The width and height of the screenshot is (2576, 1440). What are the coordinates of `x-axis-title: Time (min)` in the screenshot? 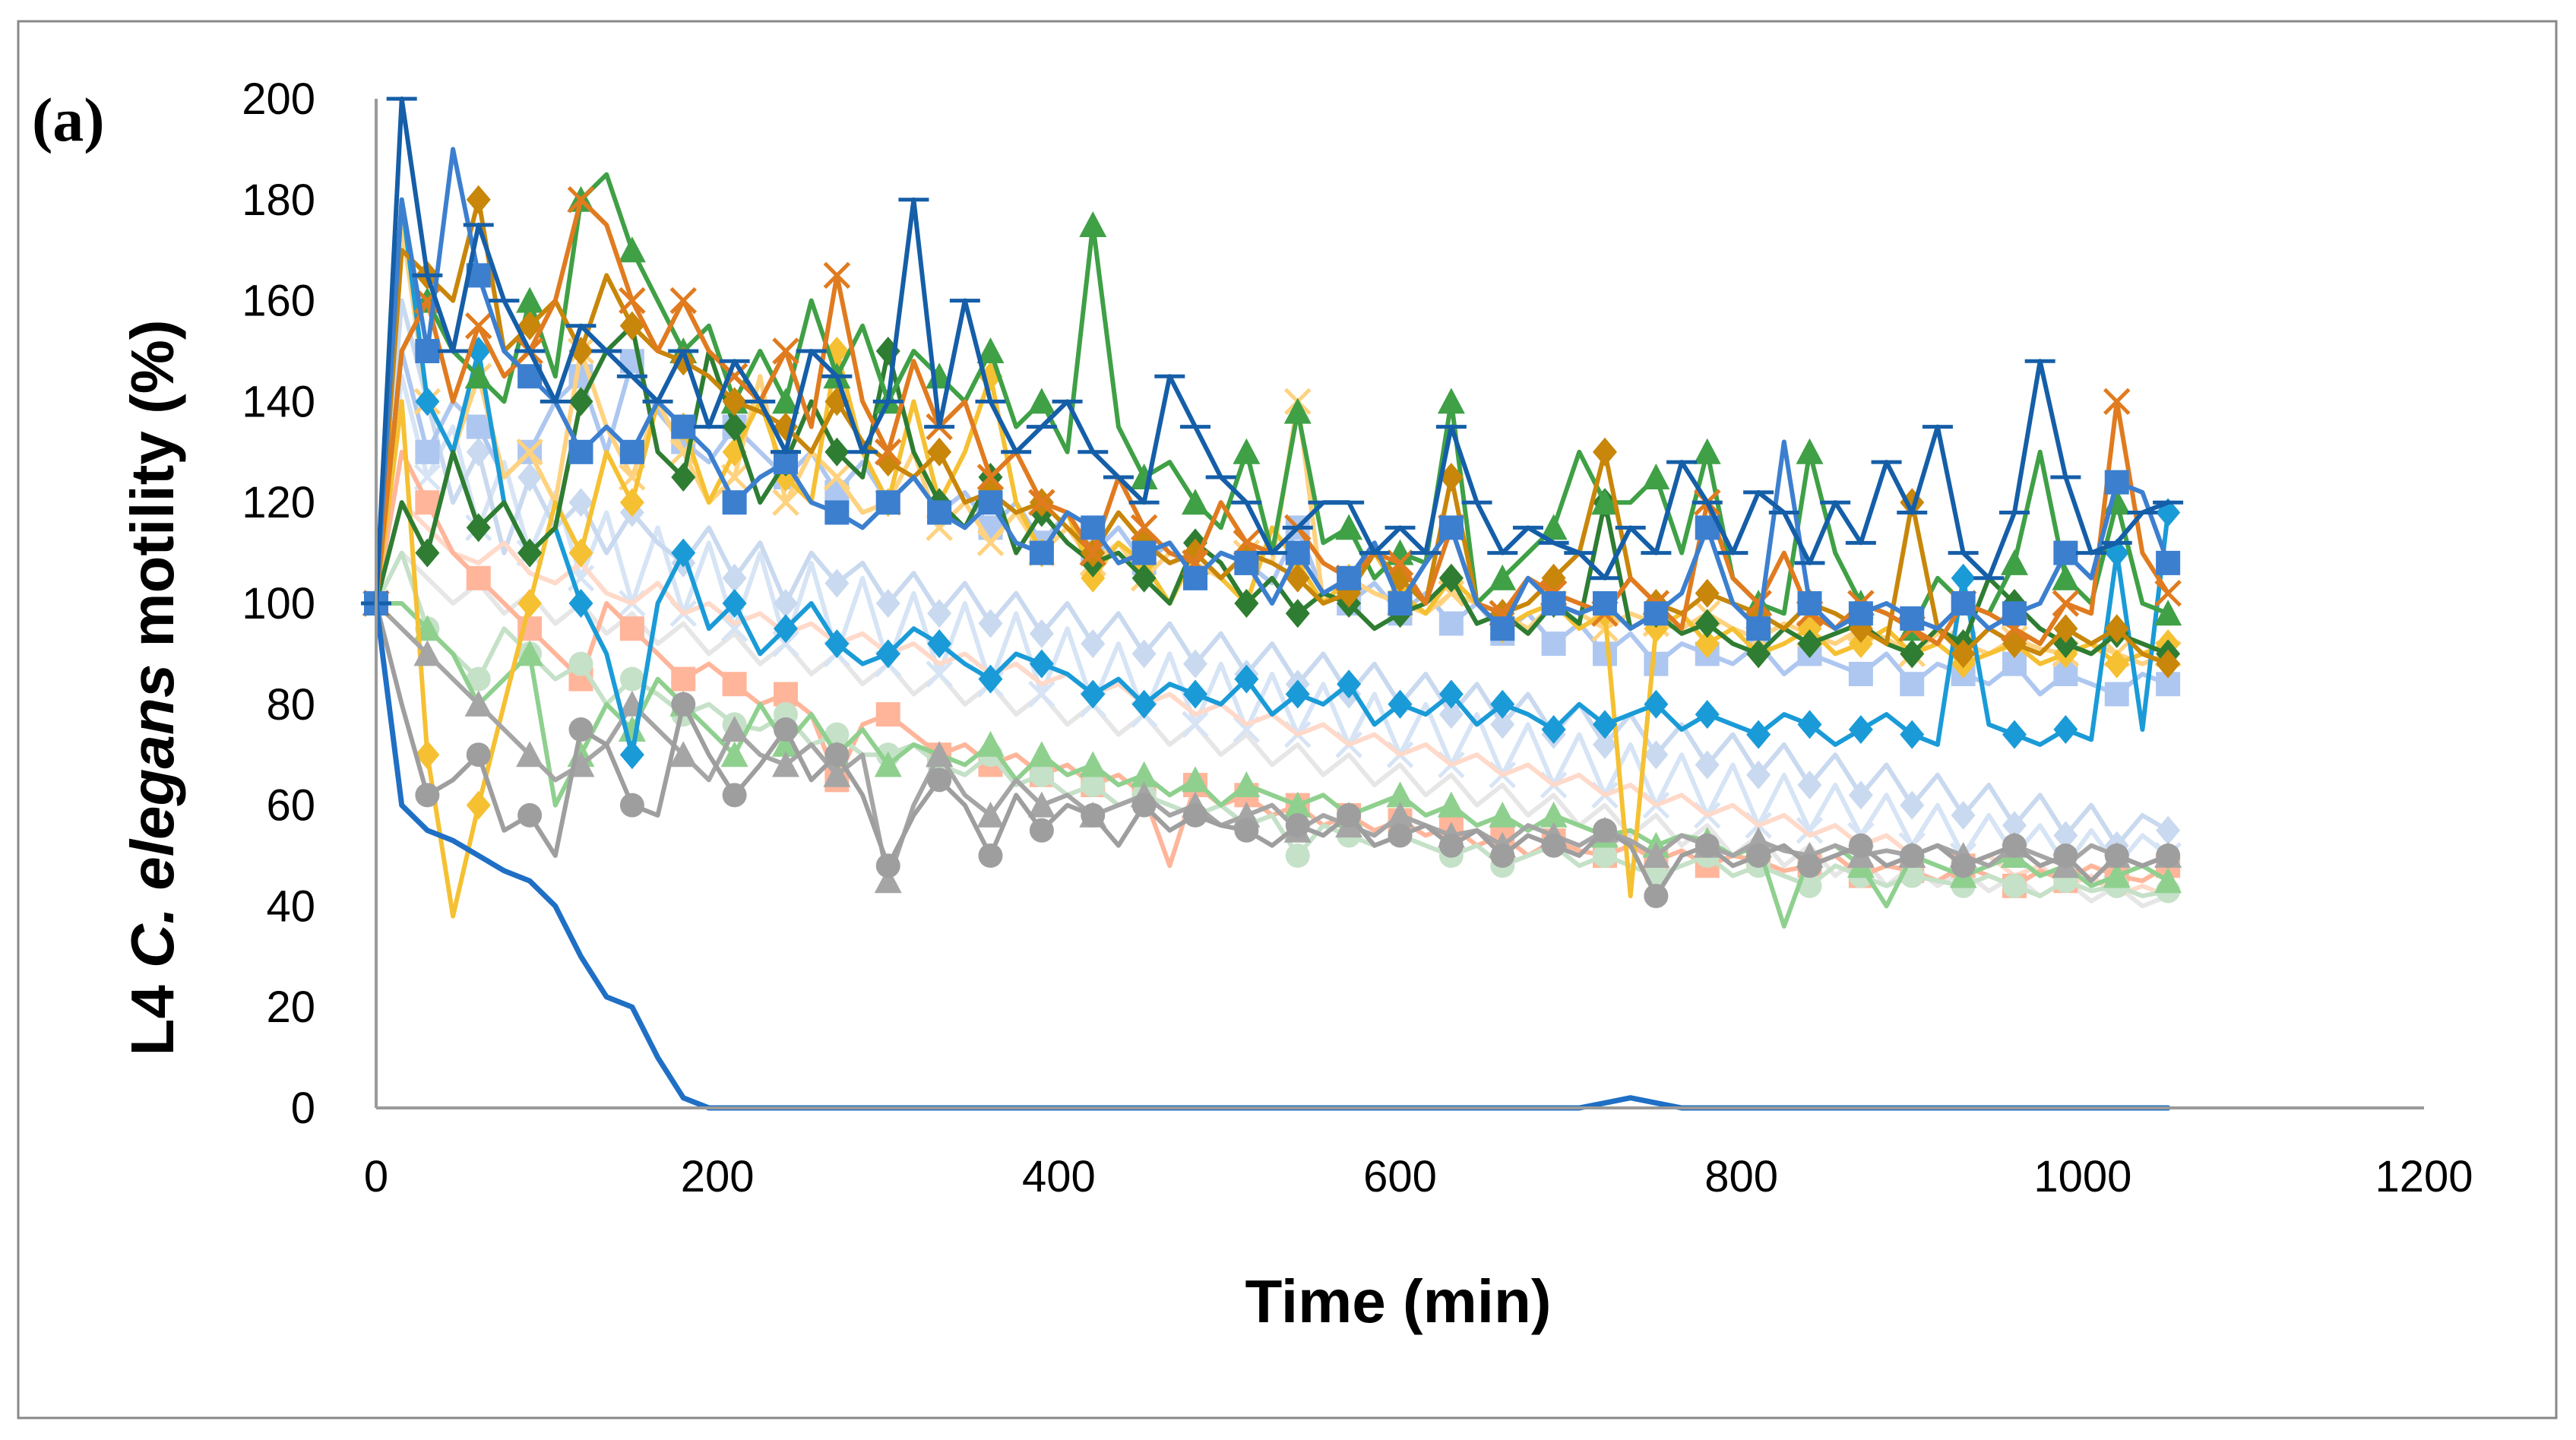 It's located at (1398, 1301).